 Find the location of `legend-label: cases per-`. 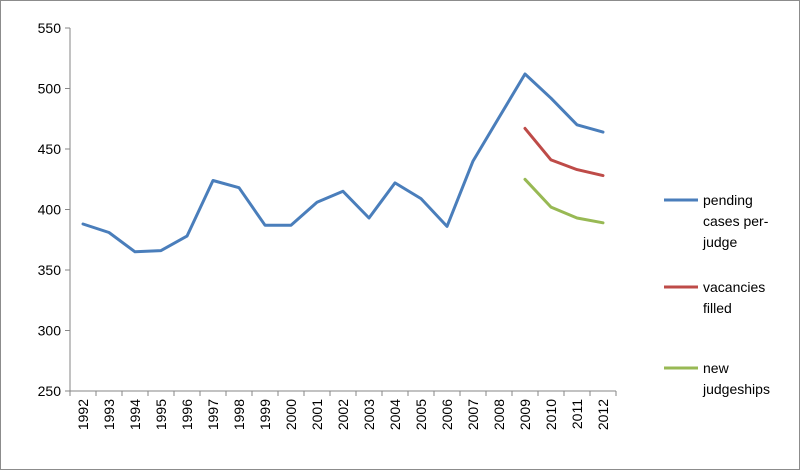

legend-label: cases per- is located at coordinates (736, 221).